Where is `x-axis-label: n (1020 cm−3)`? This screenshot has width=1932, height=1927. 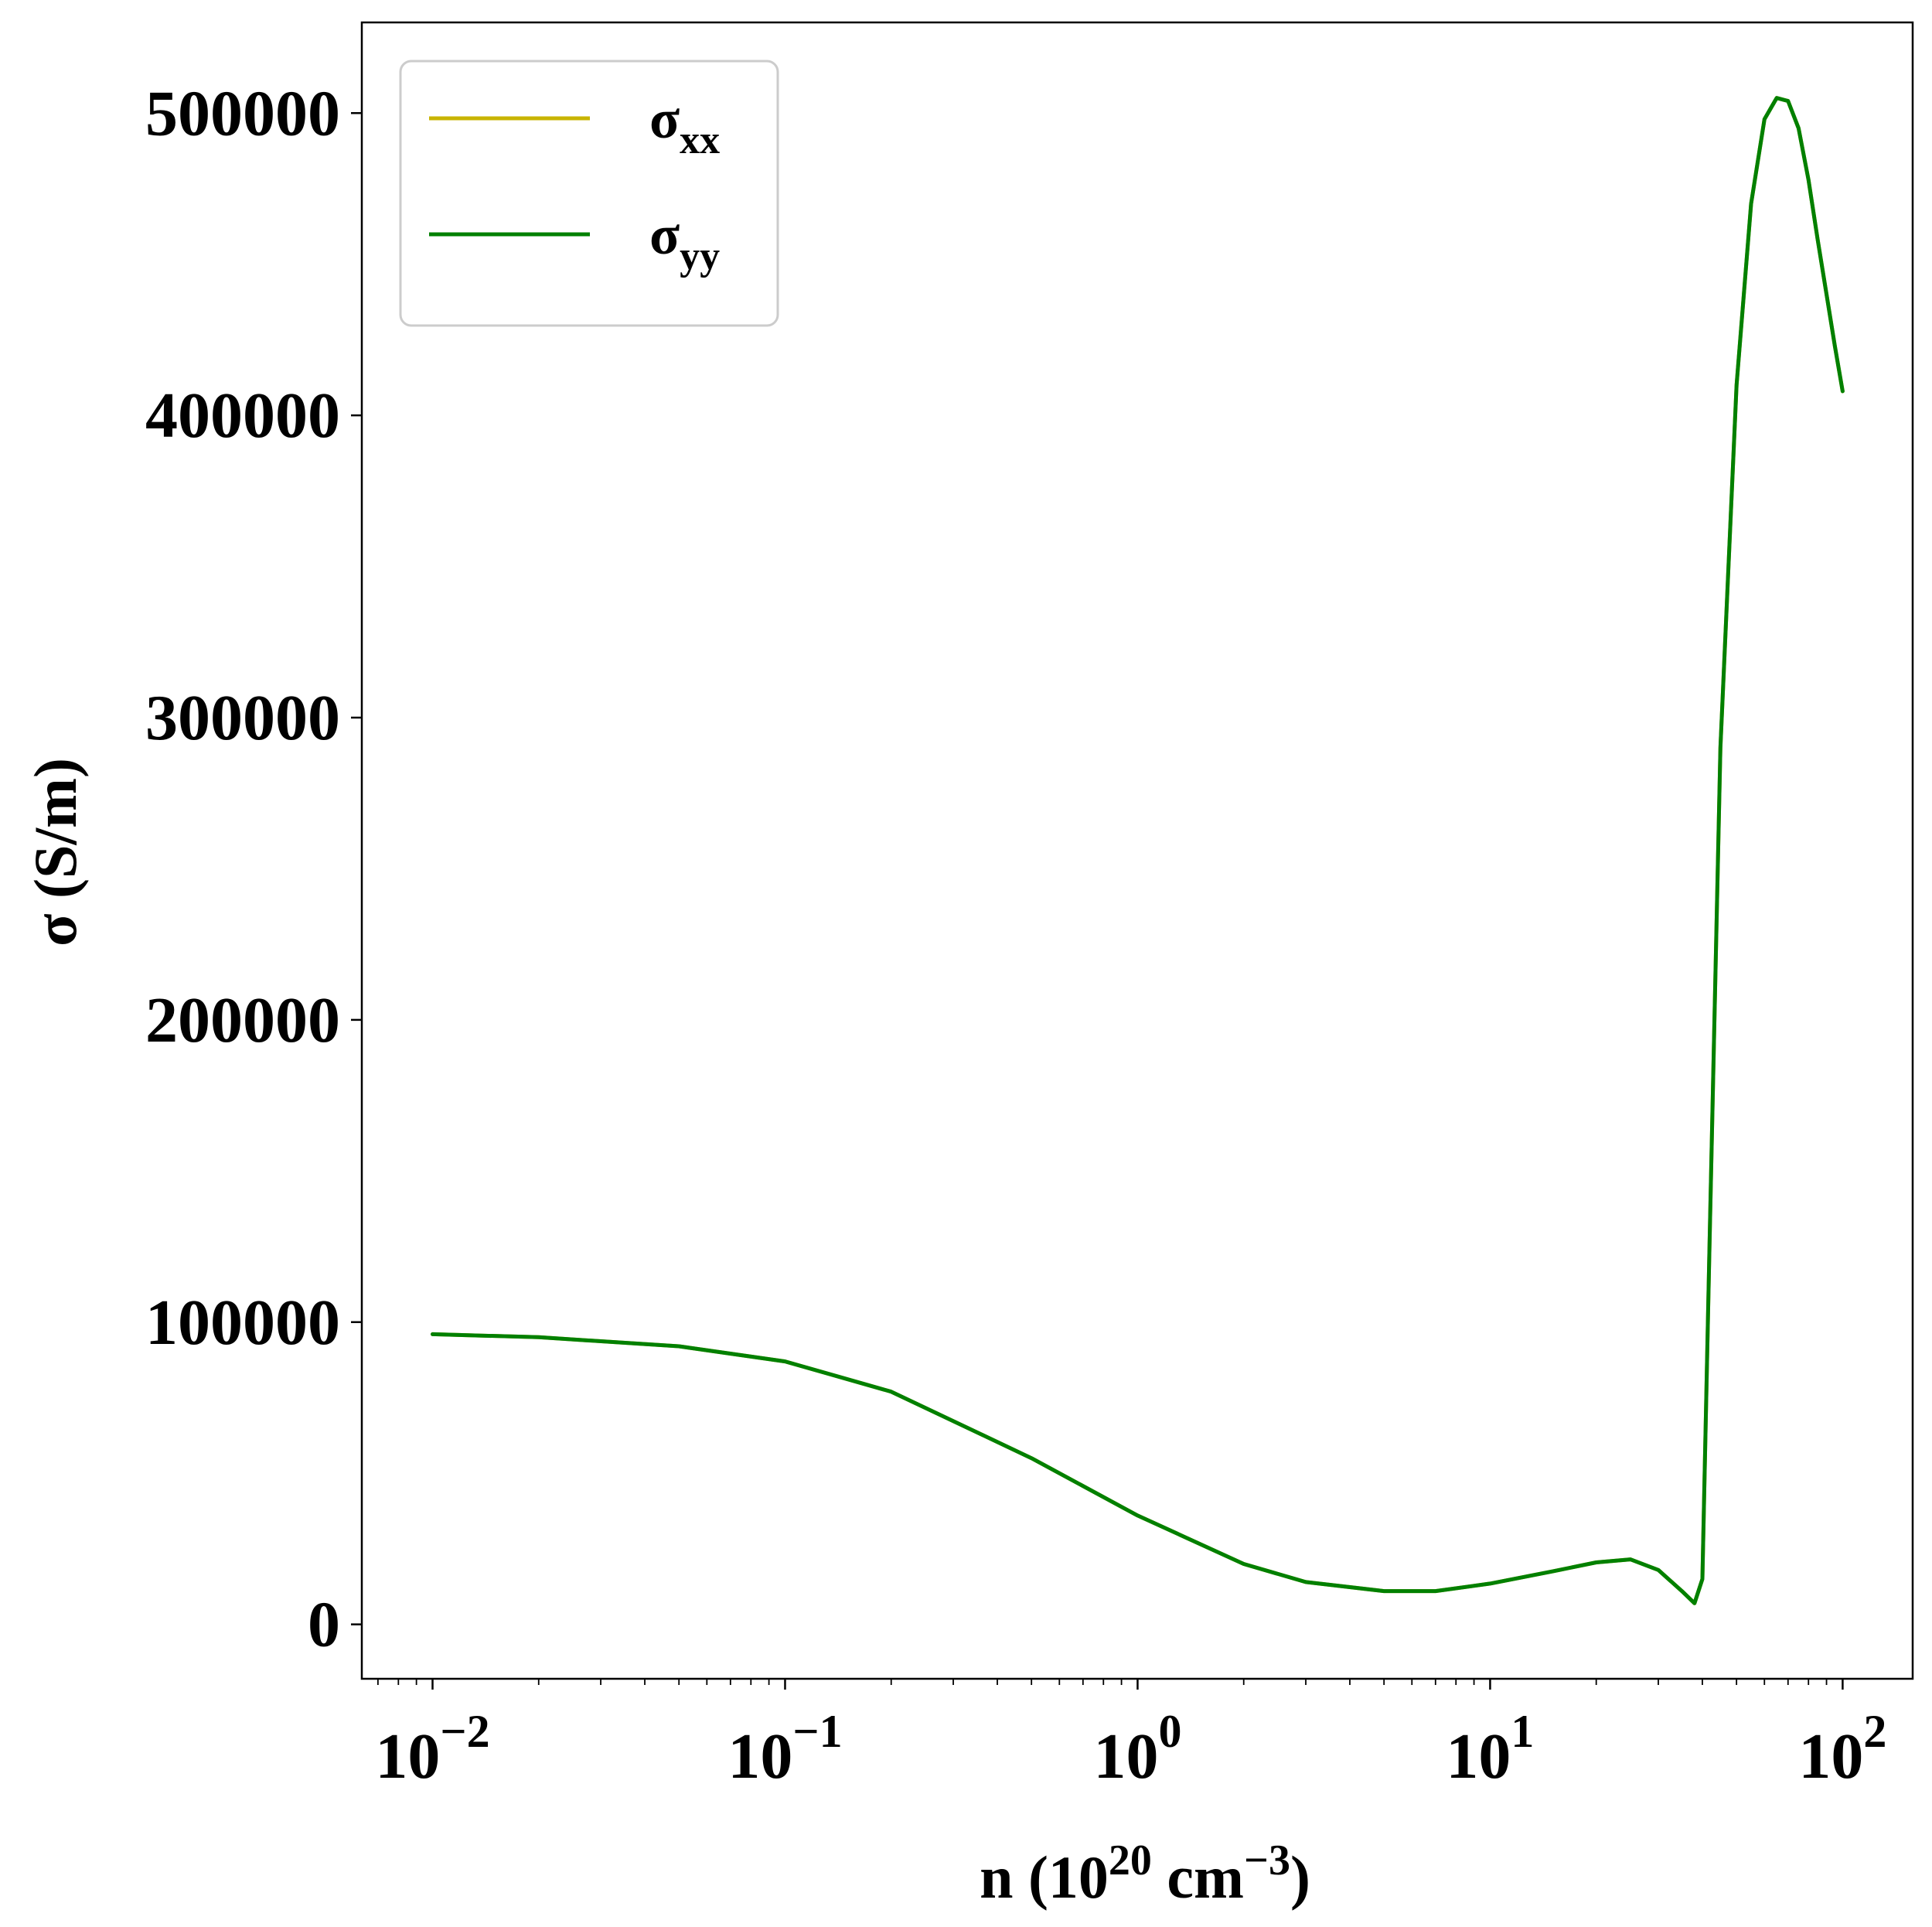 x-axis-label: n (1020 cm−3) is located at coordinates (1145, 1874).